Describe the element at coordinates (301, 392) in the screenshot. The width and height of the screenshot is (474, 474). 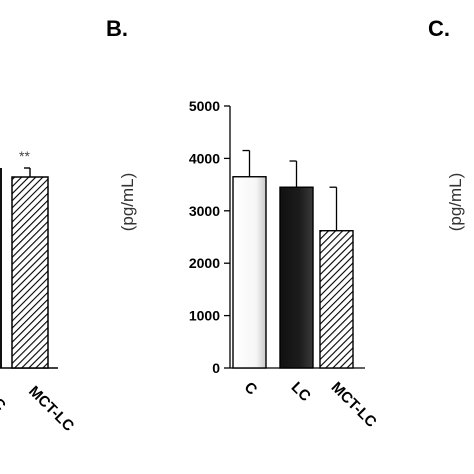
I see `category-label: LC` at that location.